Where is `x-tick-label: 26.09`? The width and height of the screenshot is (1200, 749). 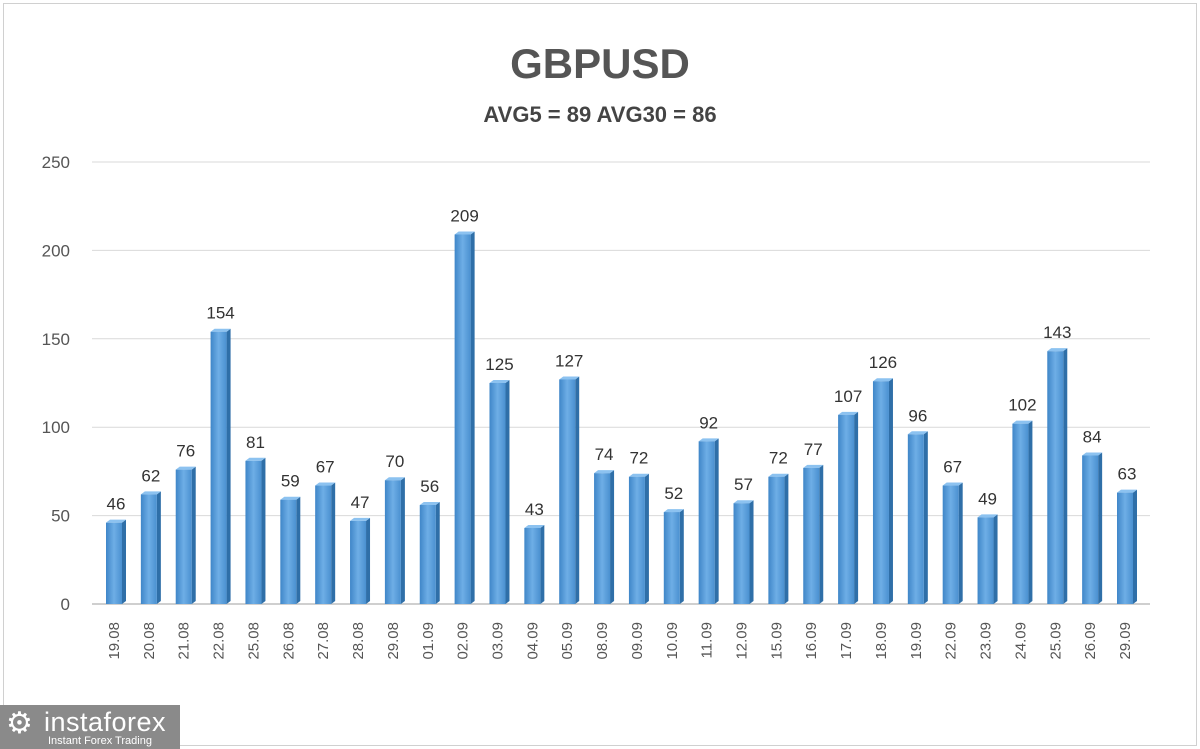
x-tick-label: 26.09 is located at coordinates (1090, 641).